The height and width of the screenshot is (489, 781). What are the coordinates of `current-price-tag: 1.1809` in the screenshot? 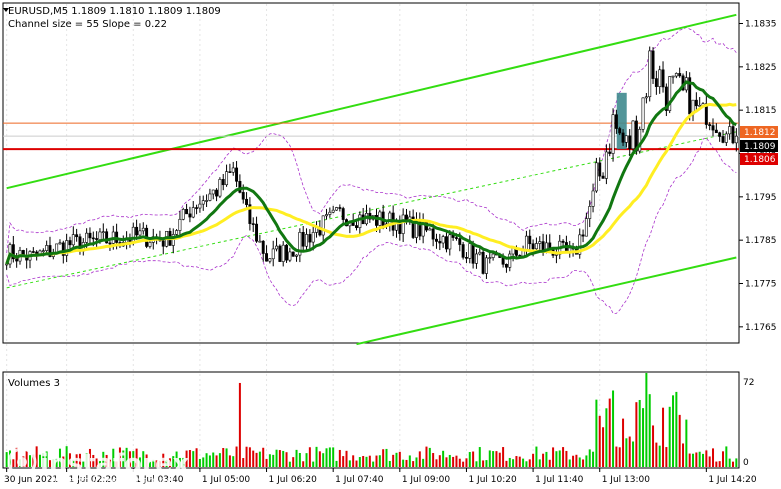 It's located at (759, 146).